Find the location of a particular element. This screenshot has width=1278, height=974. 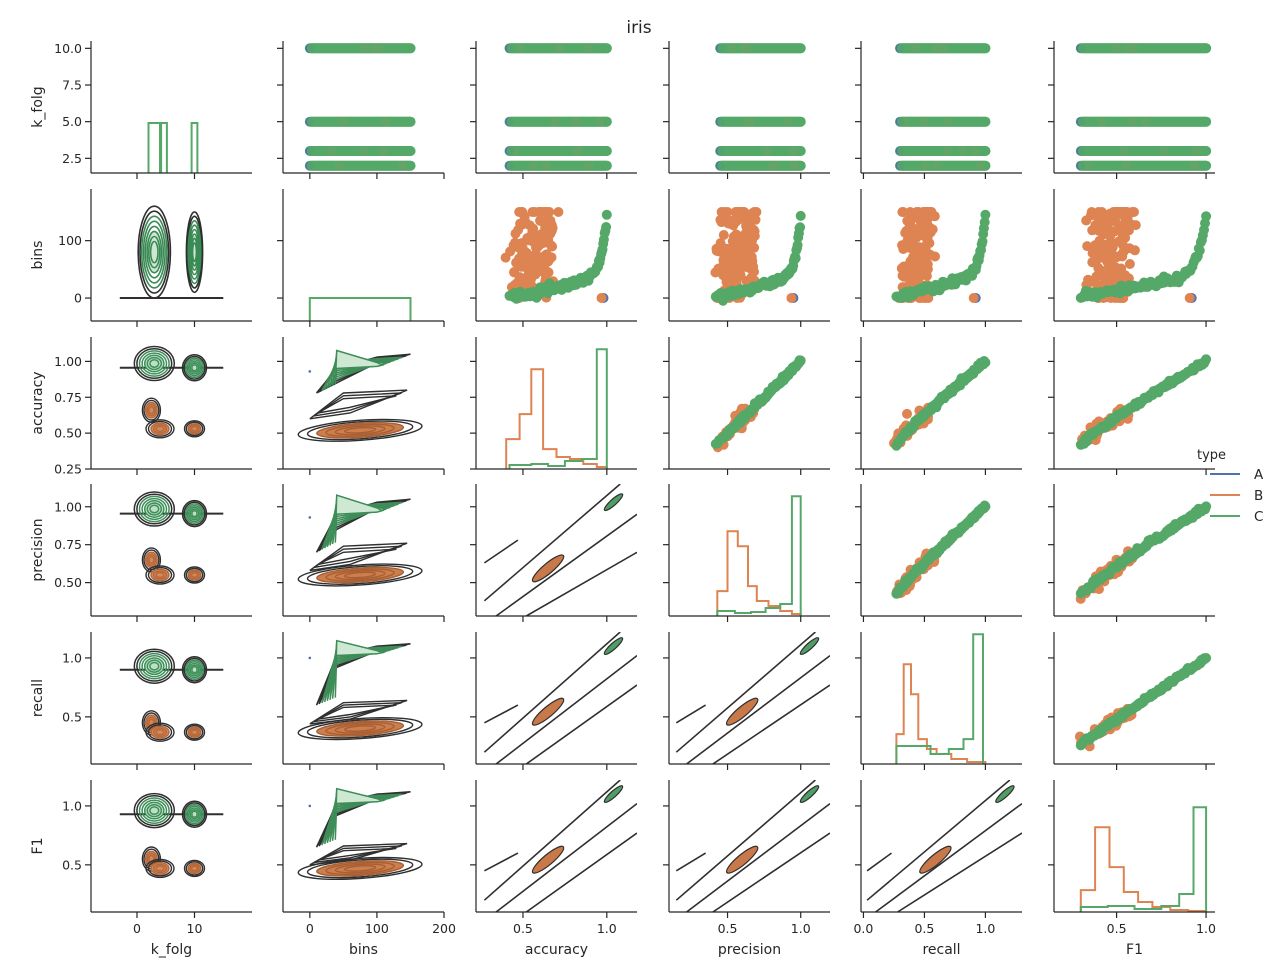

panel-F1-vs-accuracy: 0.5 1.0 accuracy is located at coordinates (553, 869).